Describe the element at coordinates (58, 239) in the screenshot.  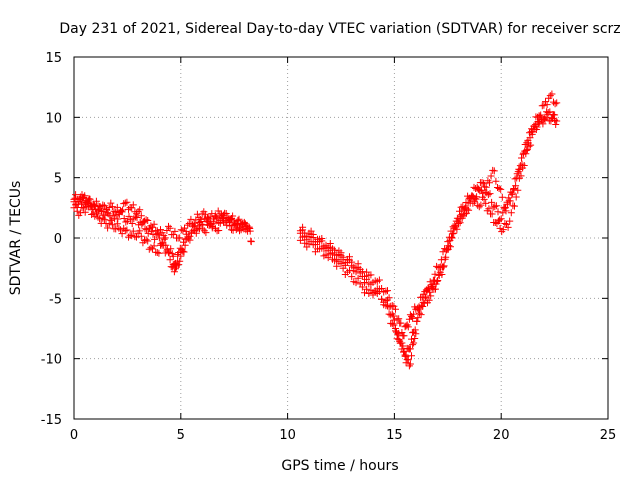
I see `y-tick-label: 0` at that location.